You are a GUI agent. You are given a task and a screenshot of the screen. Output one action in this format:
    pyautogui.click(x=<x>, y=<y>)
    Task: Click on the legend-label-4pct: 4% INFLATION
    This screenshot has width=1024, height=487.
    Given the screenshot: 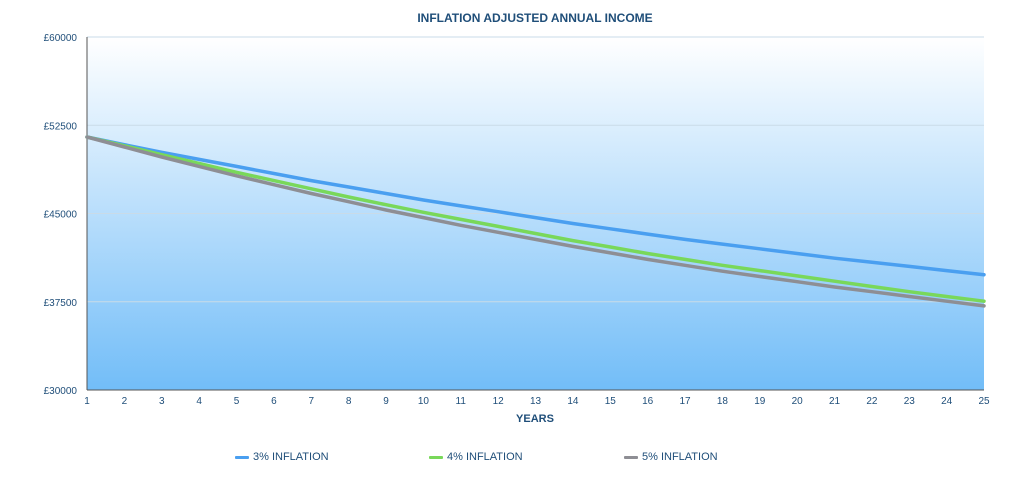 What is the action you would take?
    pyautogui.click(x=485, y=457)
    